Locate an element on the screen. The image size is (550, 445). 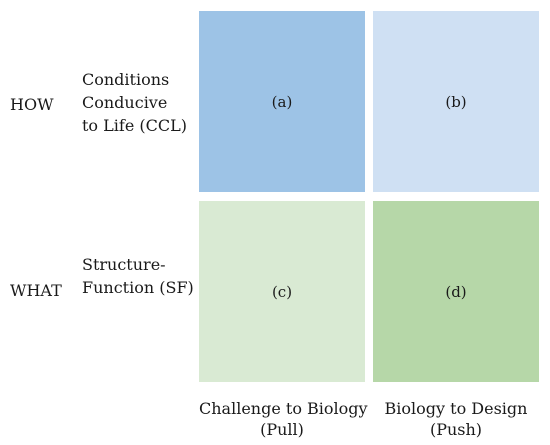
quadrant-c-label: (c) is located at coordinates (282, 291).